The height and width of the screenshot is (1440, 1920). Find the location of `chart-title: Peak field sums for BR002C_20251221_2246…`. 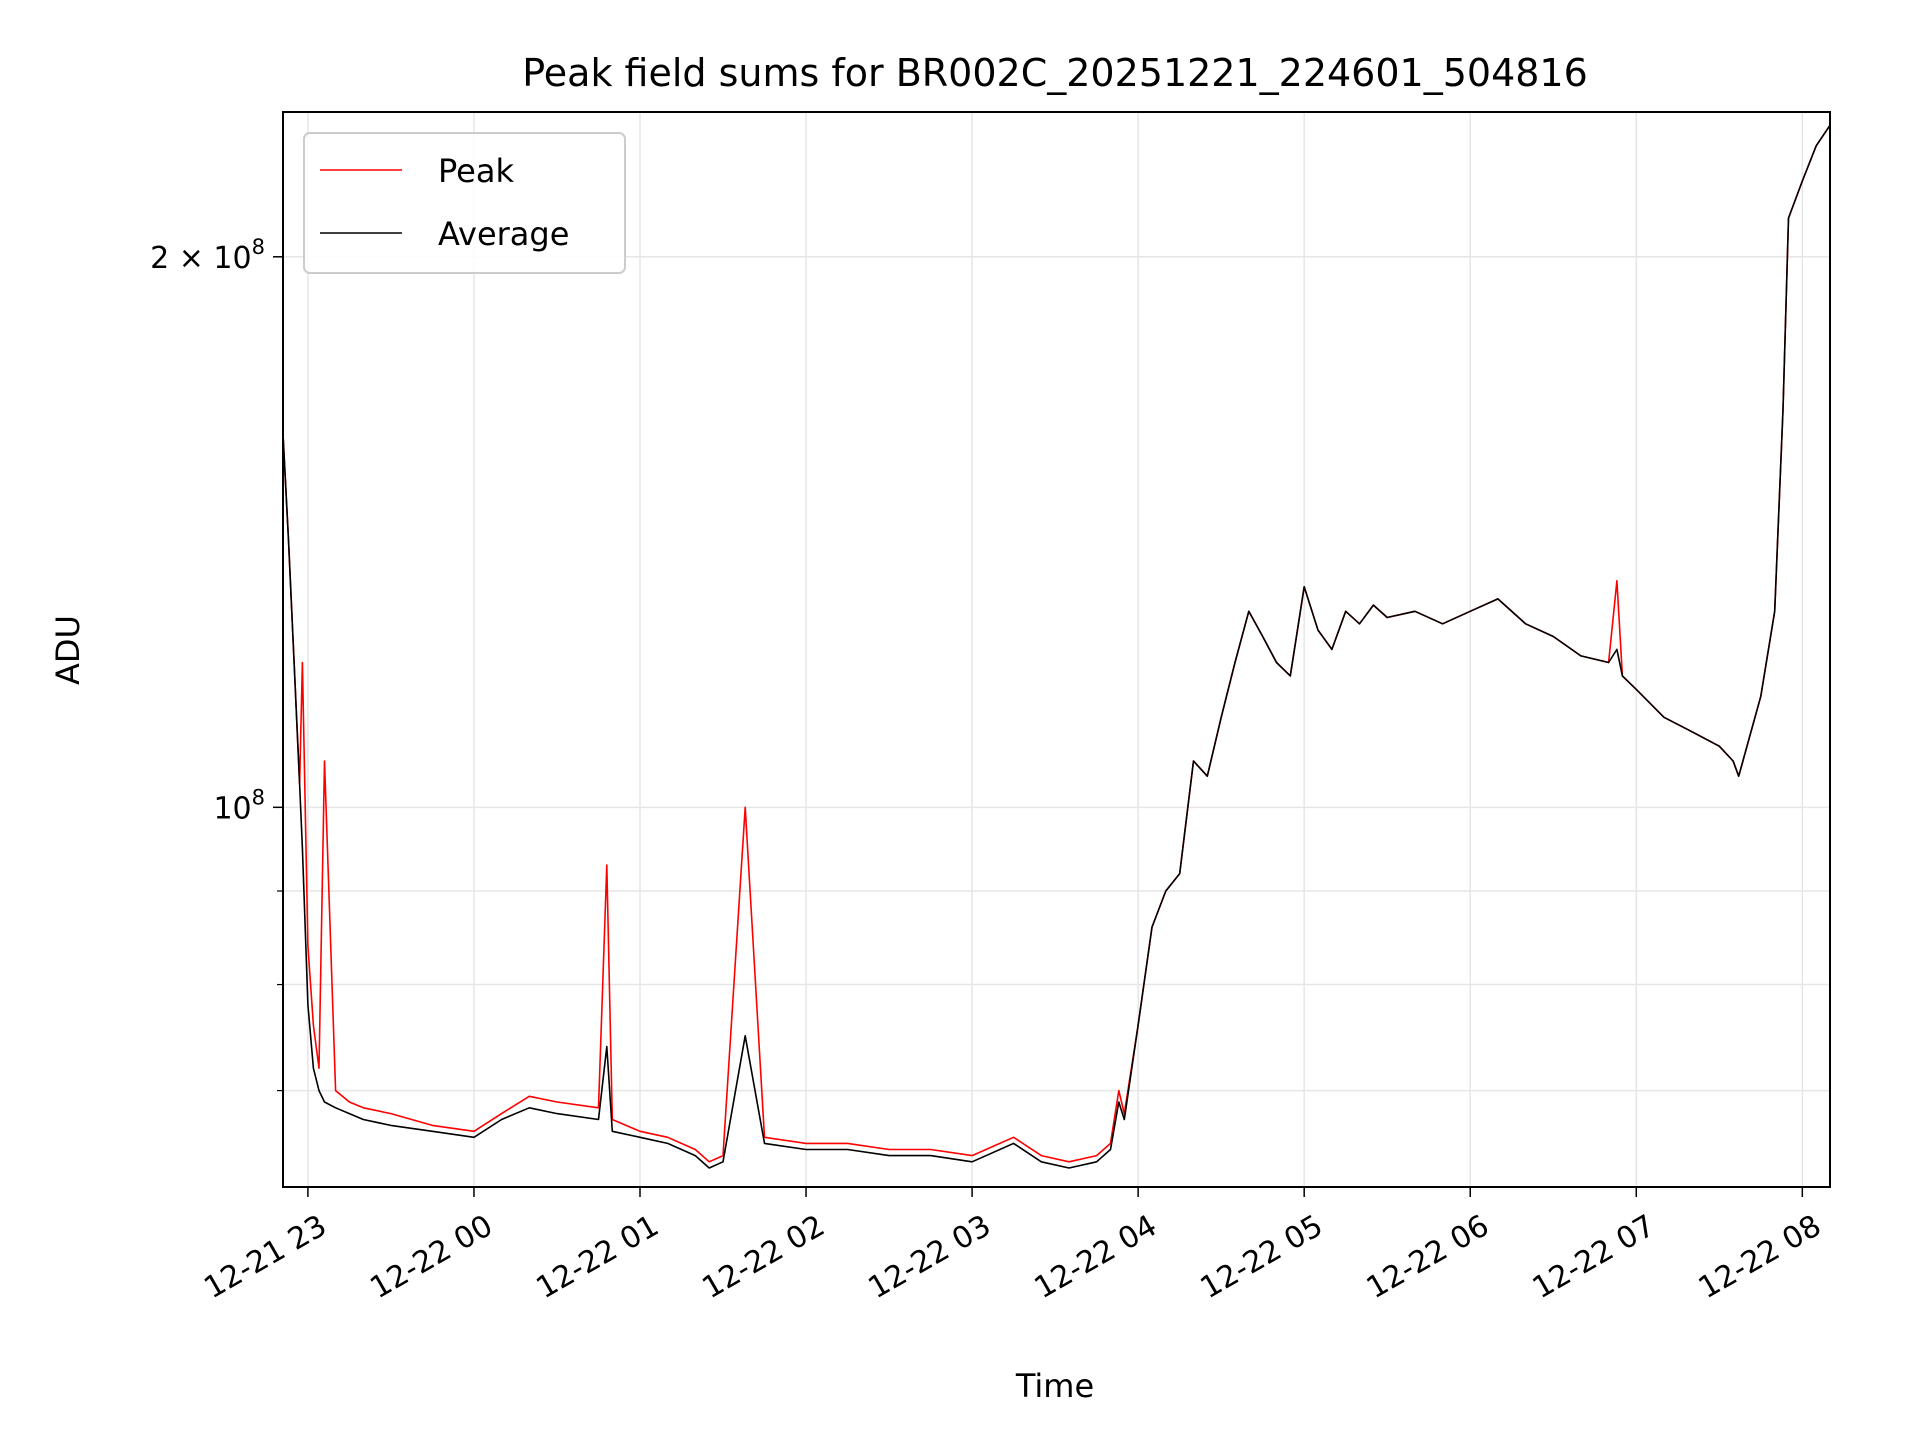

chart-title: Peak field sums for BR002C_20251221_2246… is located at coordinates (1055, 73).